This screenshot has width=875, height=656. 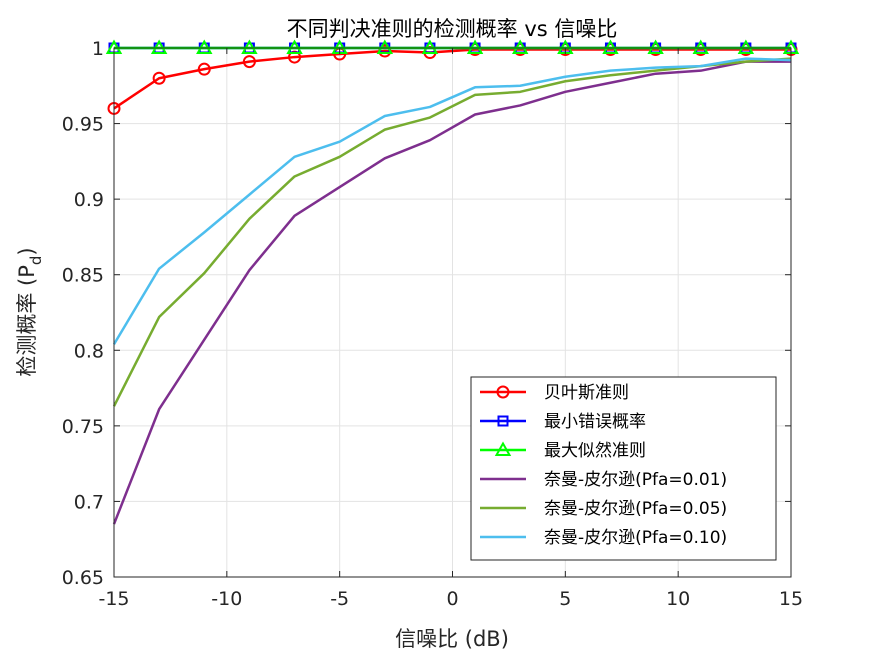 What do you see at coordinates (635, 538) in the screenshot?
I see `legend-label: 奈曼-皮尔逊(Pfa=0.10)` at bounding box center [635, 538].